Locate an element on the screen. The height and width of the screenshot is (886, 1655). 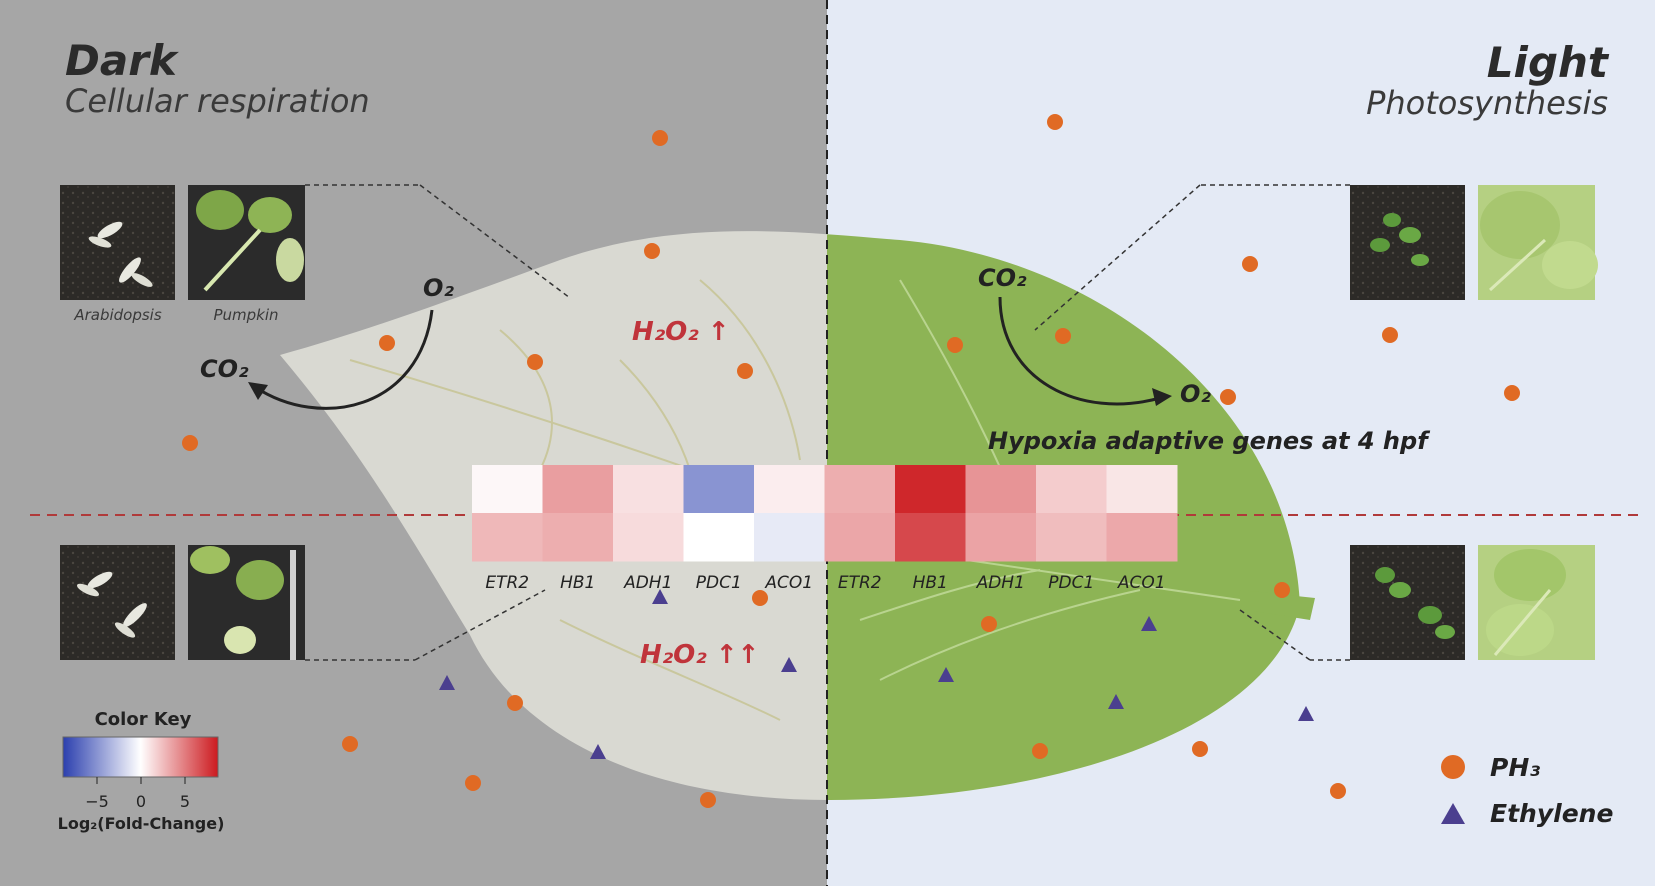
heatmap is located at coordinates (825, 513).